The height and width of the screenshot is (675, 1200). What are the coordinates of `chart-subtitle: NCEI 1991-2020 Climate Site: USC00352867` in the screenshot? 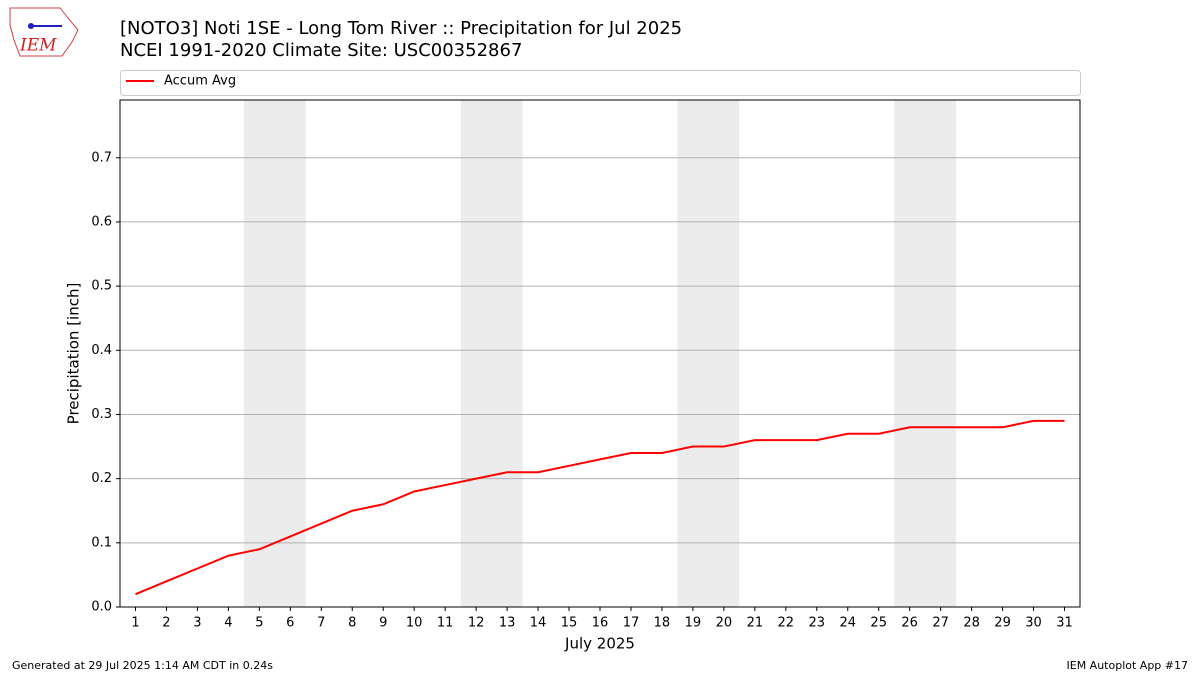 It's located at (321, 50).